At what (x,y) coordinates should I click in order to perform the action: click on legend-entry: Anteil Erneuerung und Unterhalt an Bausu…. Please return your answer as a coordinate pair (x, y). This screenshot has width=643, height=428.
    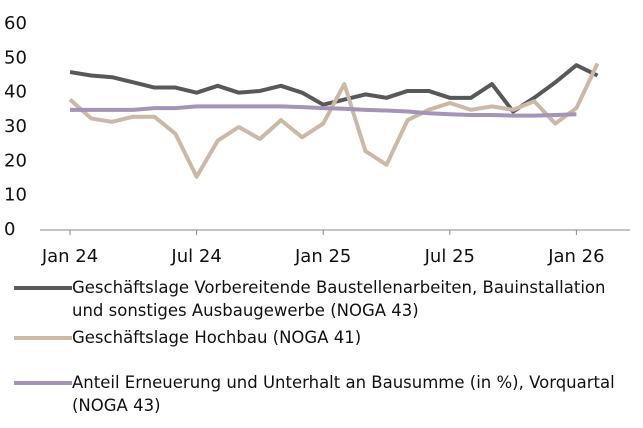
    Looking at the image, I should click on (326, 394).